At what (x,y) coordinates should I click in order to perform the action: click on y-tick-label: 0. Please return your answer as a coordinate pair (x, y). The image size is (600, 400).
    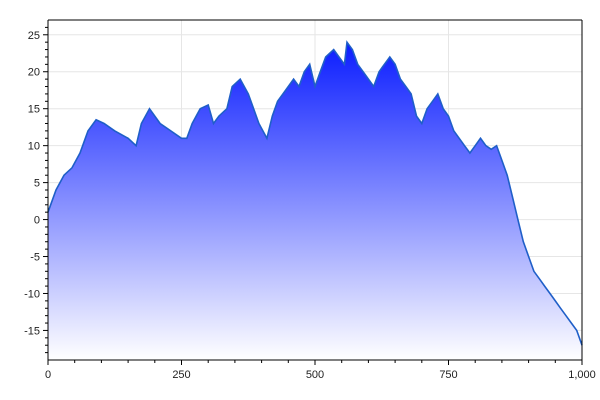
    Looking at the image, I should click on (37, 221).